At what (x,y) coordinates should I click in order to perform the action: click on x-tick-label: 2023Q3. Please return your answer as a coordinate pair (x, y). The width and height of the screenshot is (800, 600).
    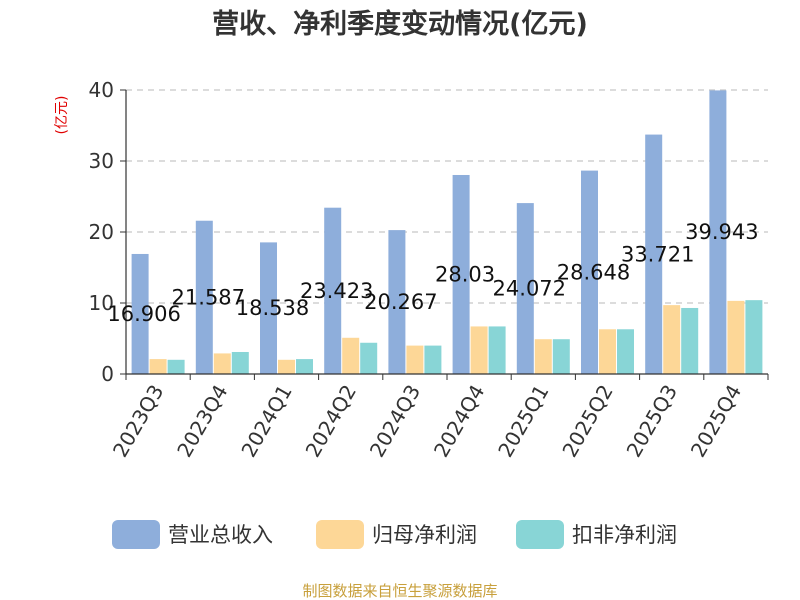
    Looking at the image, I should click on (138, 421).